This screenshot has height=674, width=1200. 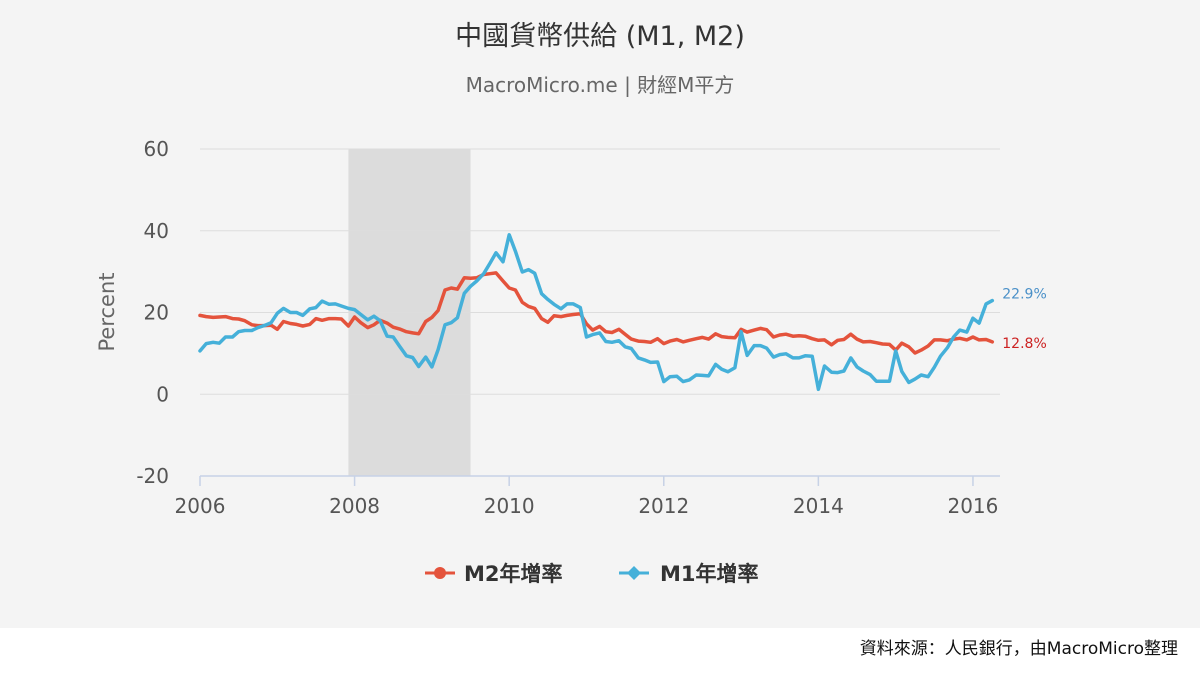 I want to click on source-note: 資料來源：人民銀行，由MacroMicro整理, so click(x=1018, y=649).